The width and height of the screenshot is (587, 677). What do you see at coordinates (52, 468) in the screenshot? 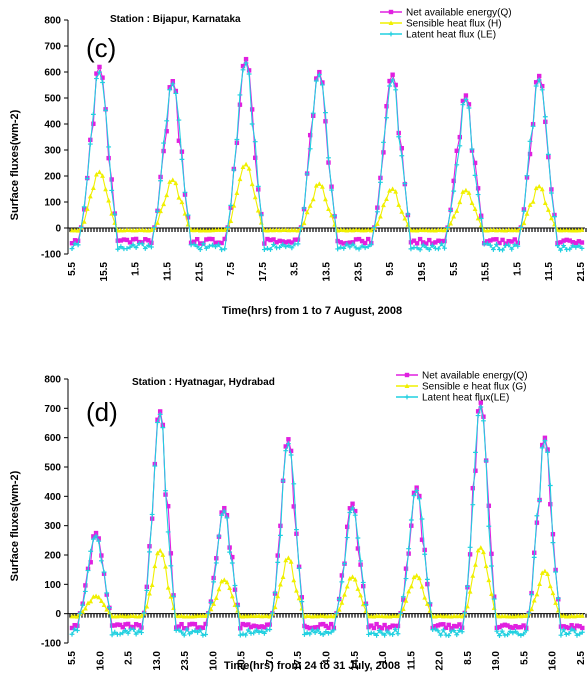
I see `y-tick-label: 500` at bounding box center [52, 468].